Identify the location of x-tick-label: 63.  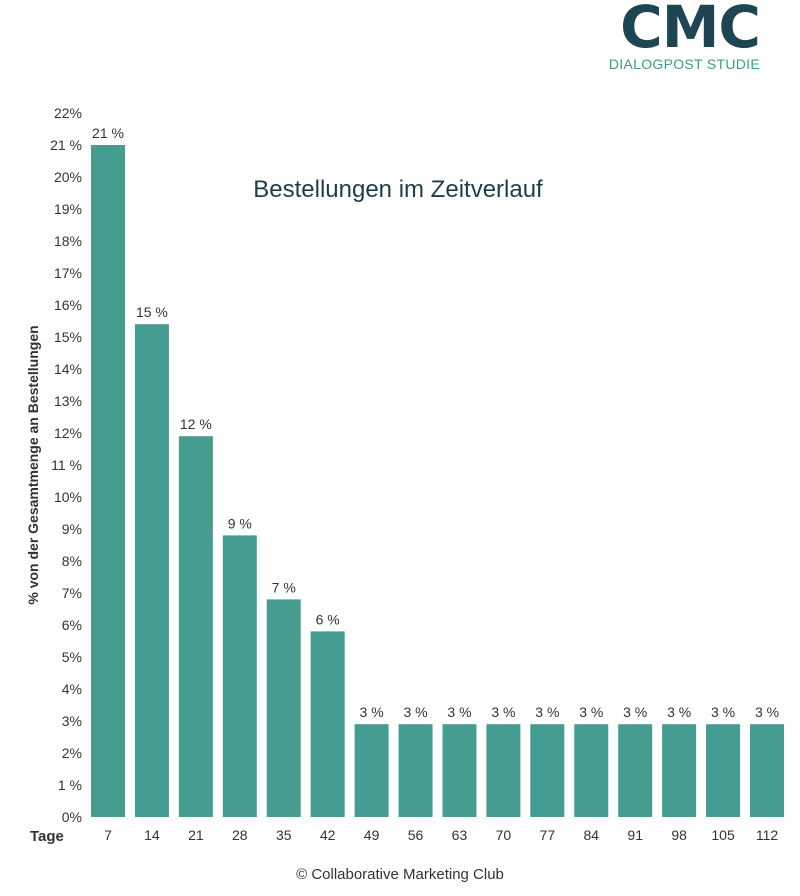
(460, 835).